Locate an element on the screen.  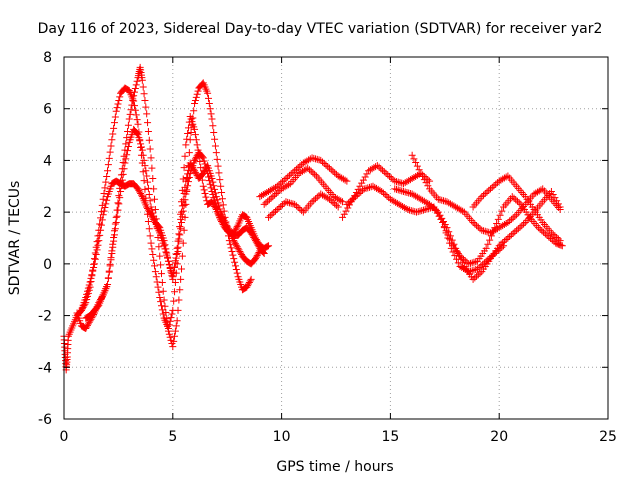
series-track-g is located at coordinates (303, 205).